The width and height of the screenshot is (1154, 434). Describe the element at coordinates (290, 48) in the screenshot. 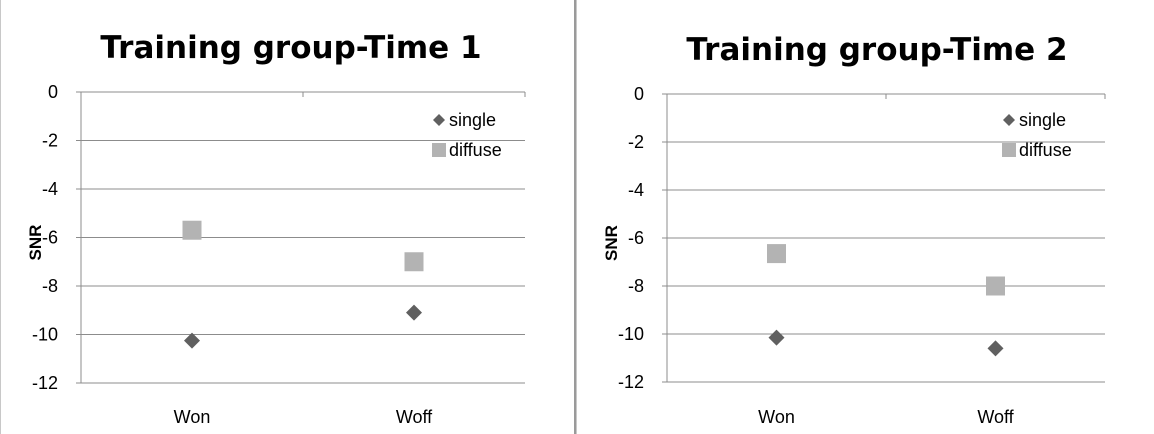

I see `chart-title: Training group-Time 1` at that location.